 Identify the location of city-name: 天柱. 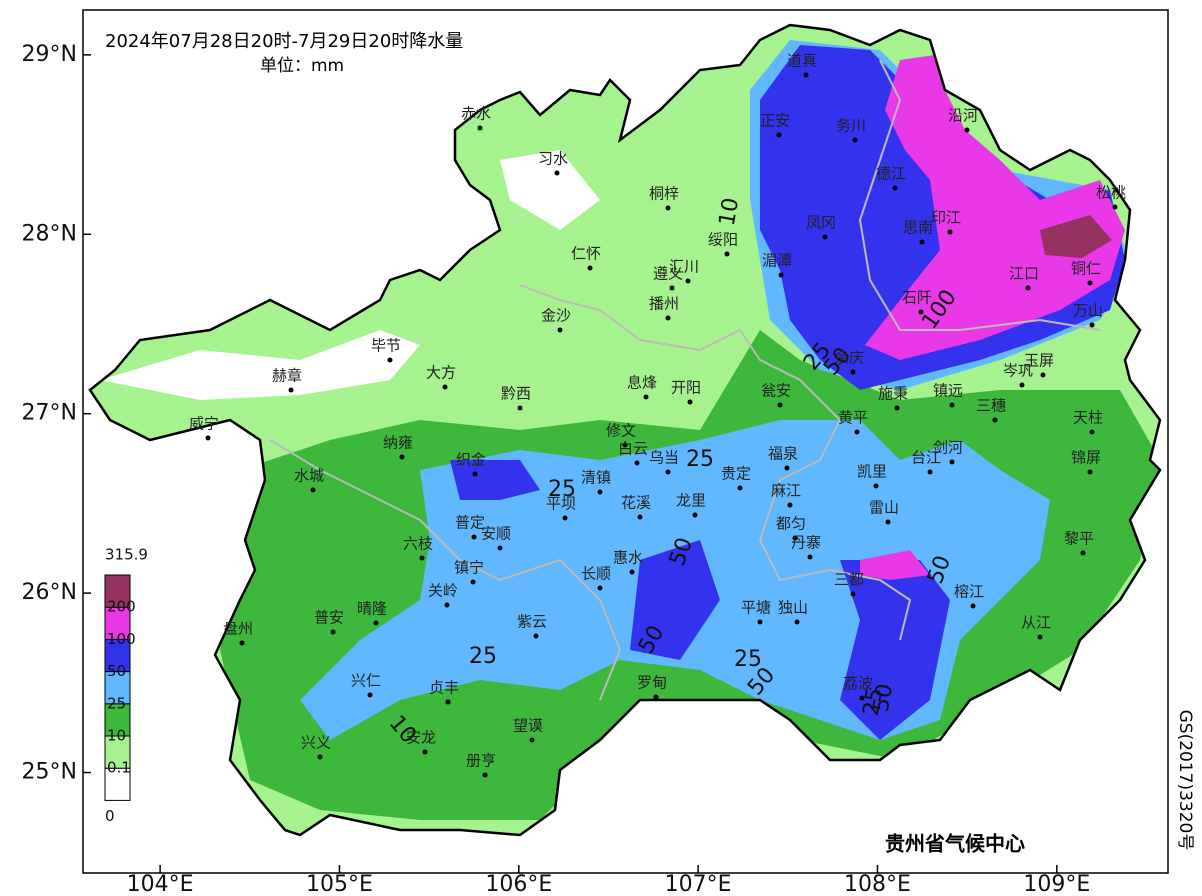
(1088, 418).